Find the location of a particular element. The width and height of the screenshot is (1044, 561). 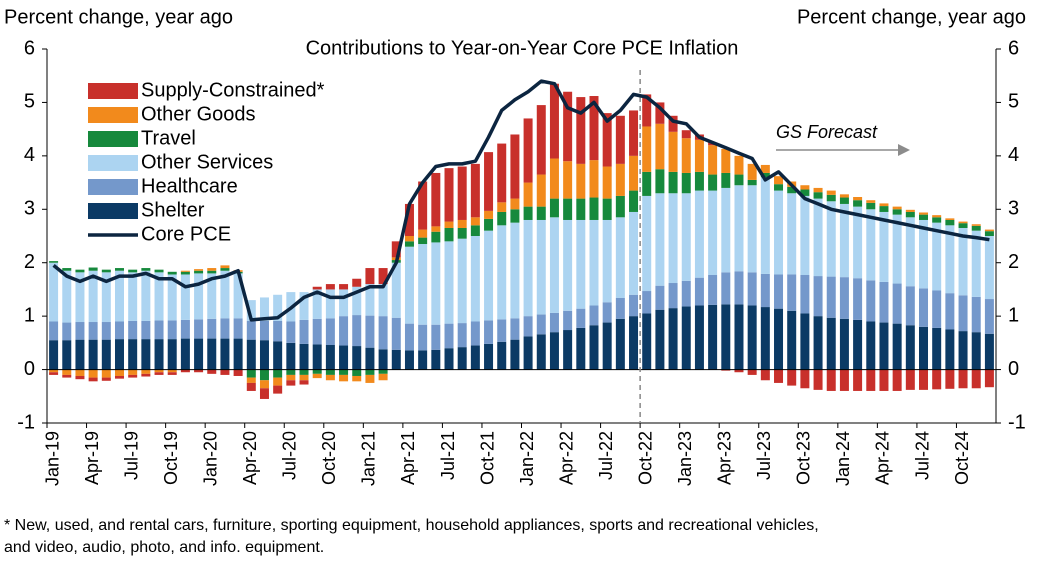

x-tick-label: Apr-22 is located at coordinates (566, 458).